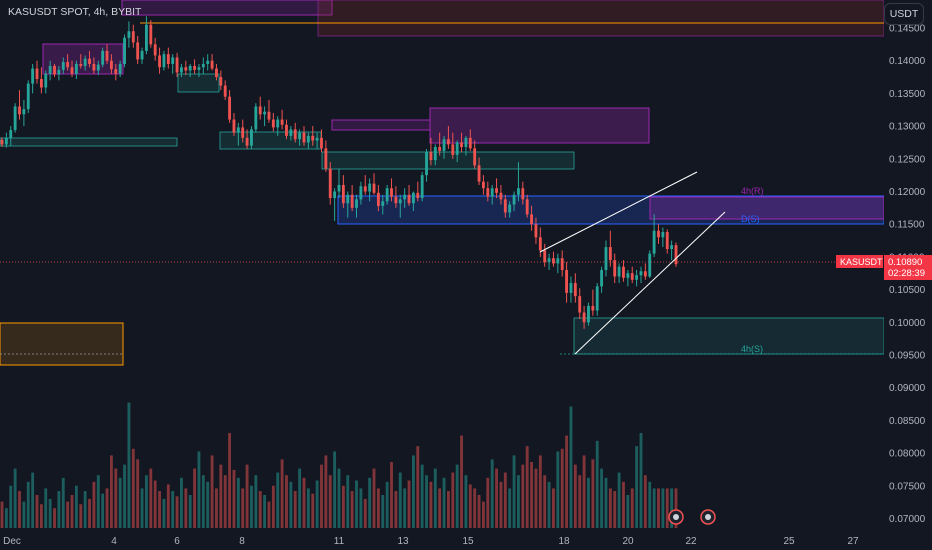 This screenshot has height=550, width=932. I want to click on currency-button: USDT, so click(904, 14).